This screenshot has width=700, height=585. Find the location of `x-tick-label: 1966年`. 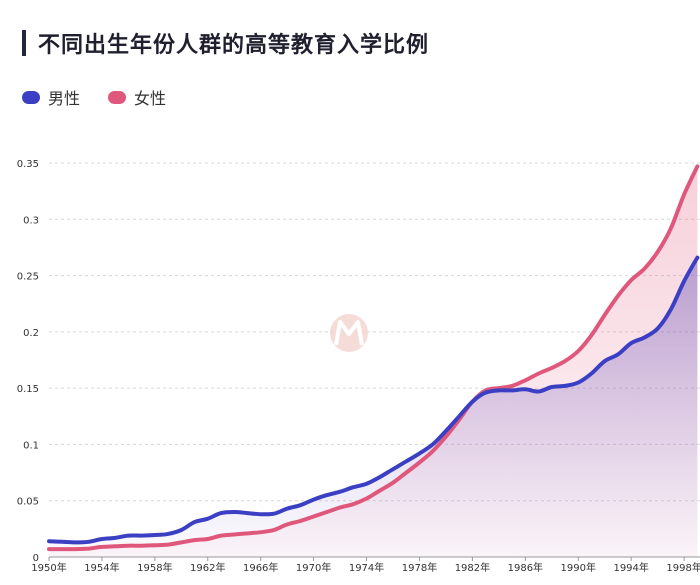

x-tick-label: 1966年 is located at coordinates (260, 567).